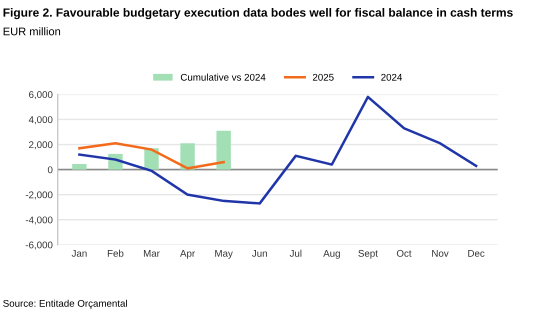 Image resolution: width=550 pixels, height=320 pixels. Describe the element at coordinates (41, 95) in the screenshot. I see `y-tick-label: 6,000` at that location.